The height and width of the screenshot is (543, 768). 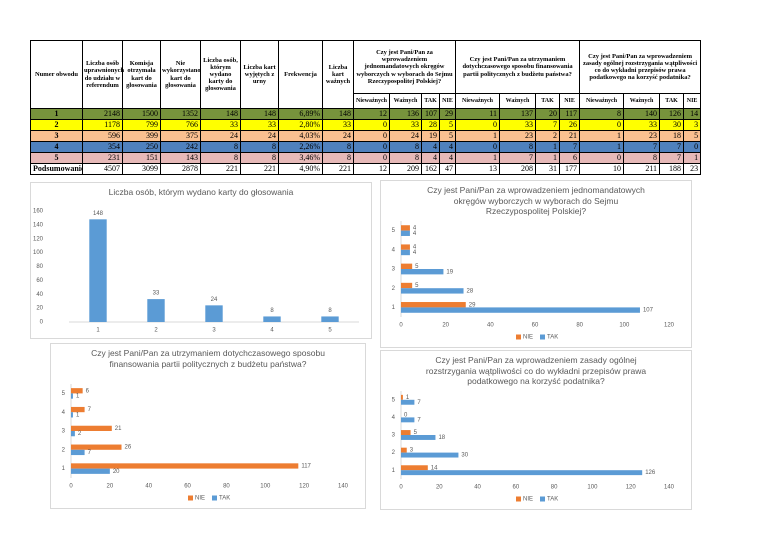 What do you see at coordinates (642, 147) in the screenshot?
I see `cell: 7` at bounding box center [642, 147].